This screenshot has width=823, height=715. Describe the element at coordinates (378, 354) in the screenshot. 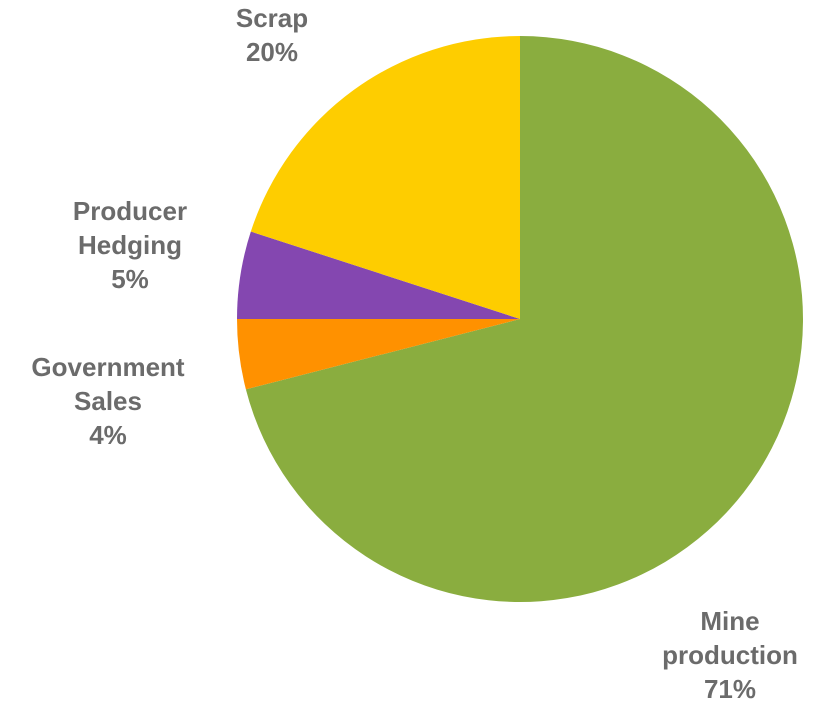

I see `pie-slice-government-sales` at that location.